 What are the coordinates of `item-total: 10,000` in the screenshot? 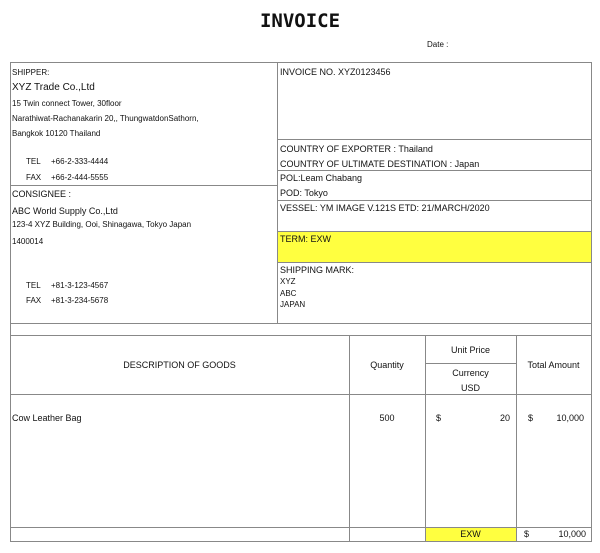 It's located at (570, 418).